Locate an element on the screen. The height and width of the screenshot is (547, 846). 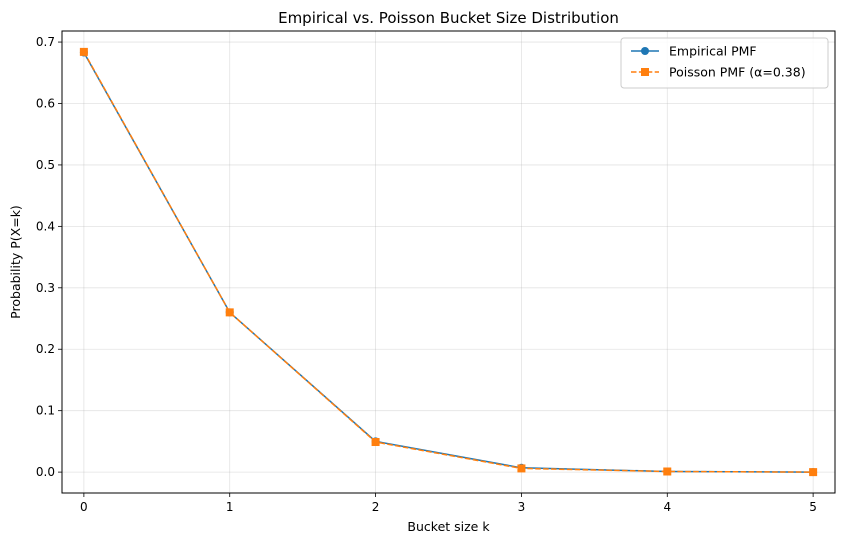
y-tick-label: 0.7 is located at coordinates (45, 42).